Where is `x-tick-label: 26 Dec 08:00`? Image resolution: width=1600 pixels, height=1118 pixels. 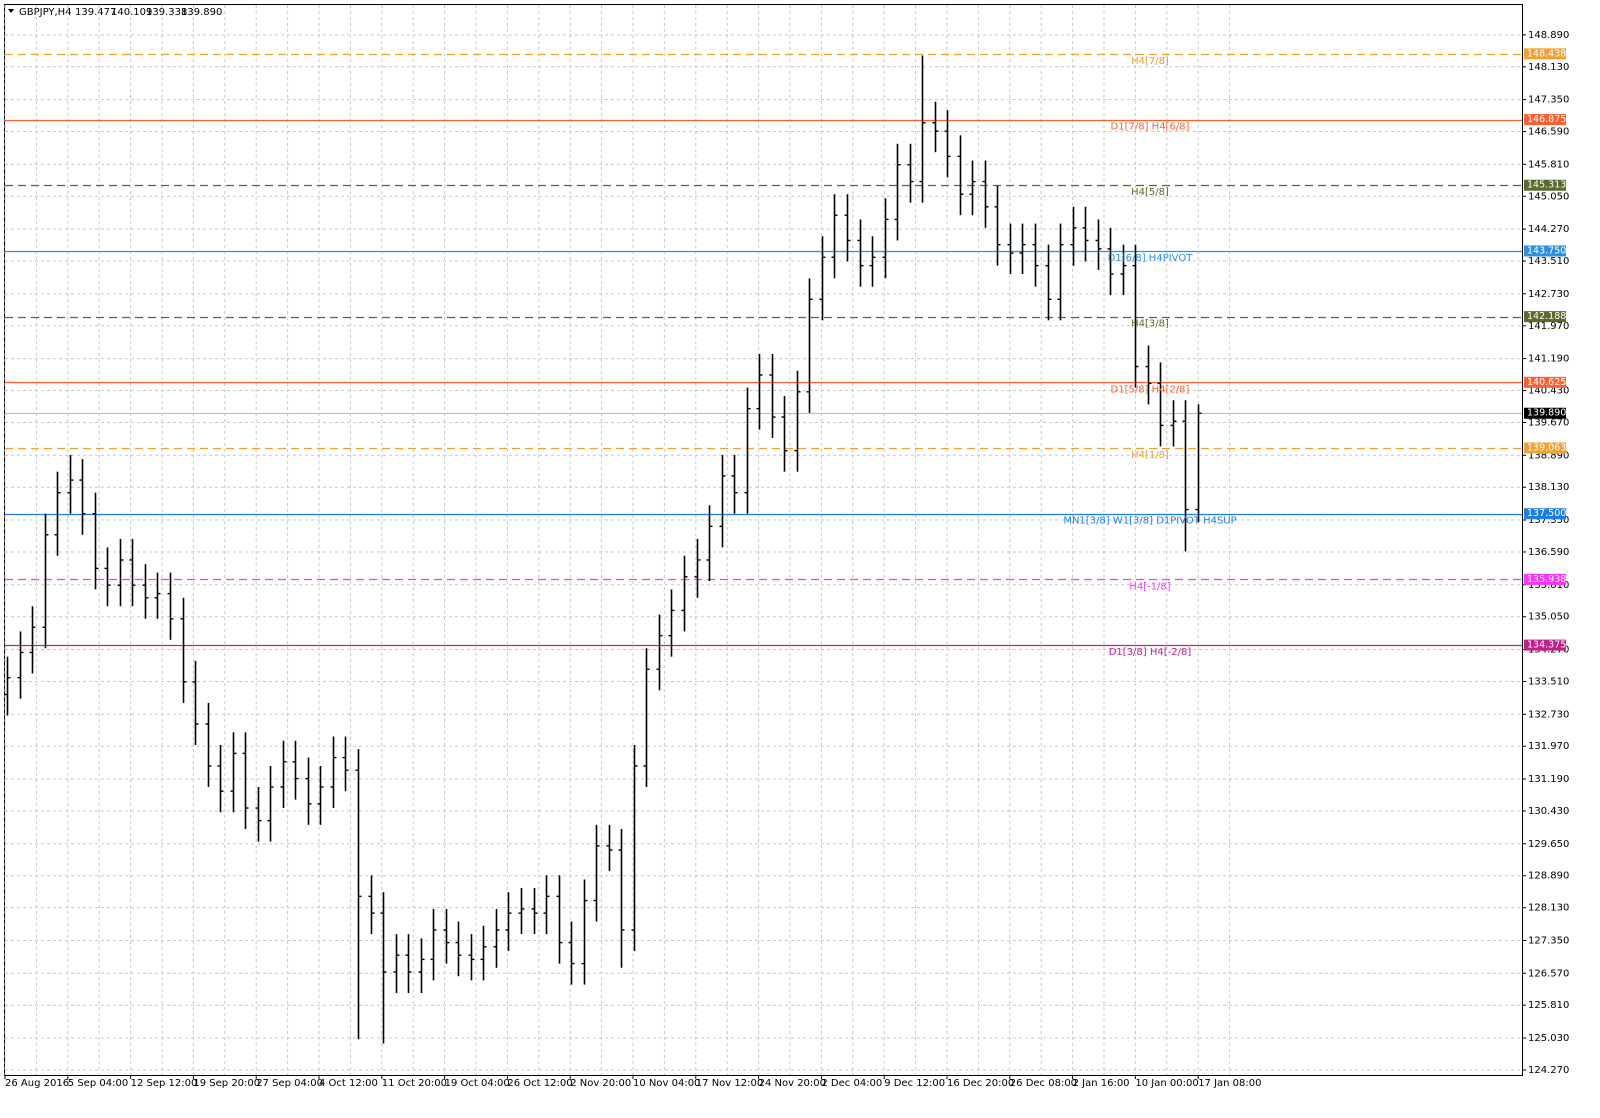 x-tick-label: 26 Dec 08:00 is located at coordinates (1043, 1083).